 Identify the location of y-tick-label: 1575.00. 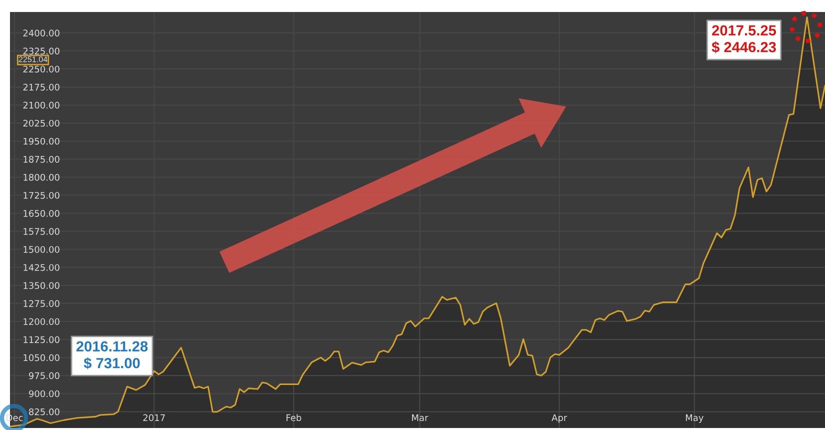
(42, 231).